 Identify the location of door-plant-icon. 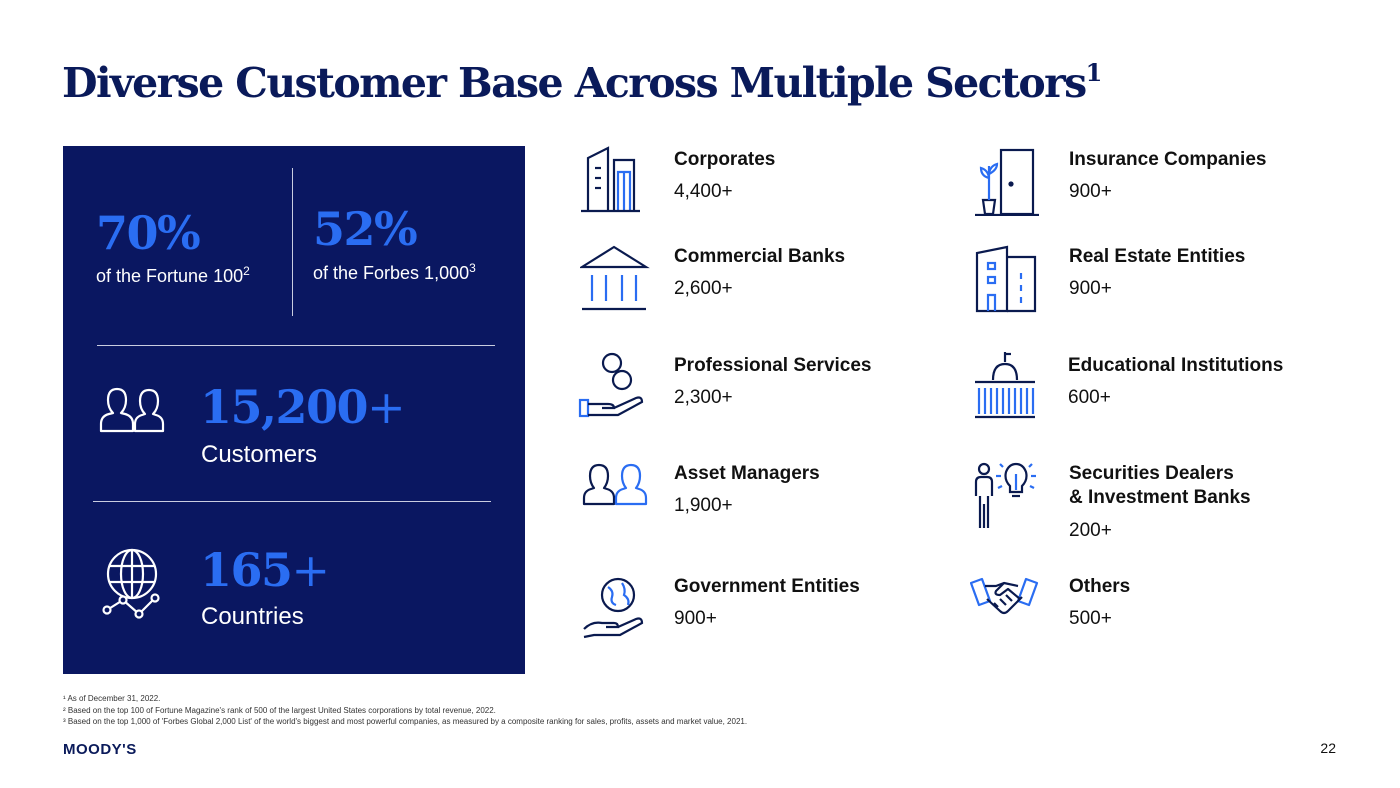
(1007, 182).